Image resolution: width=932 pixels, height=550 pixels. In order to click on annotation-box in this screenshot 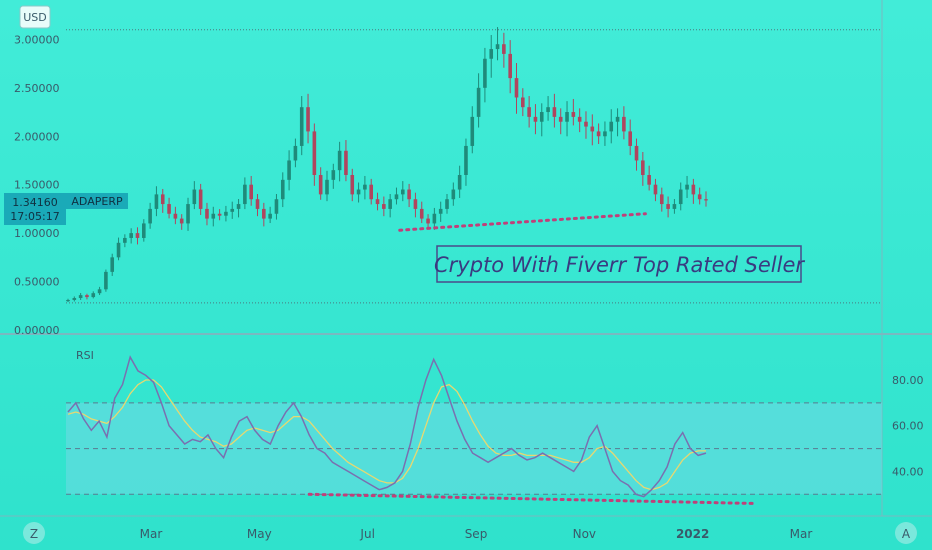, I will do `click(619, 264)`.